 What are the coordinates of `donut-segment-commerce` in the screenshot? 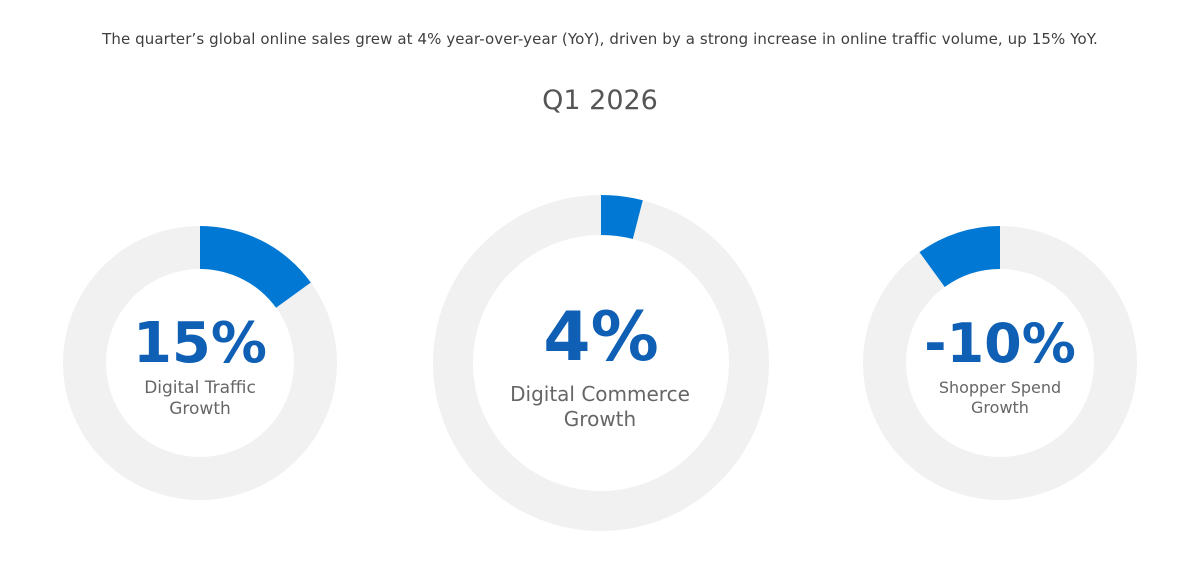 It's located at (622, 217).